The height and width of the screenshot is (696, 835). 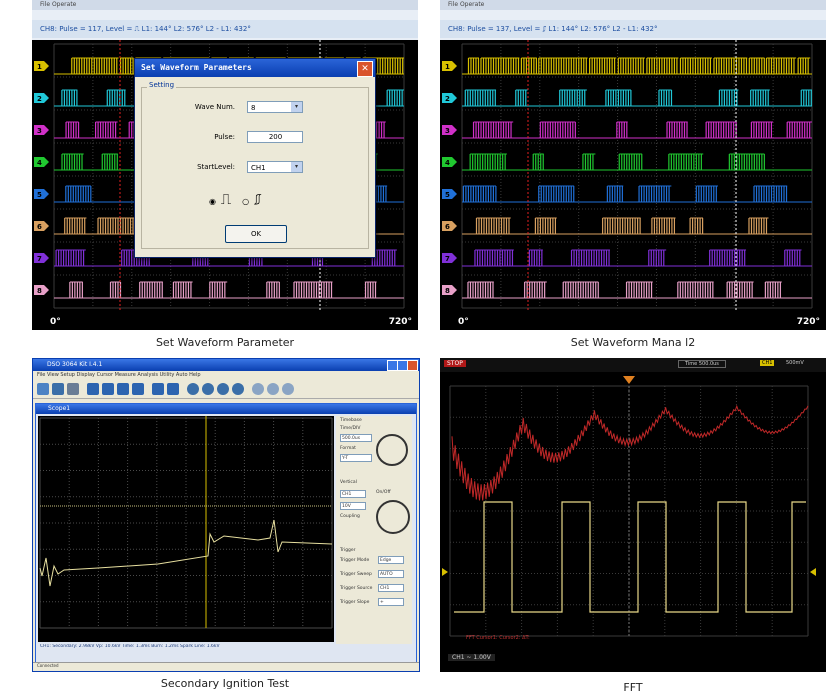 What do you see at coordinates (246, 201) in the screenshot?
I see `falling-radio: ○` at bounding box center [246, 201].